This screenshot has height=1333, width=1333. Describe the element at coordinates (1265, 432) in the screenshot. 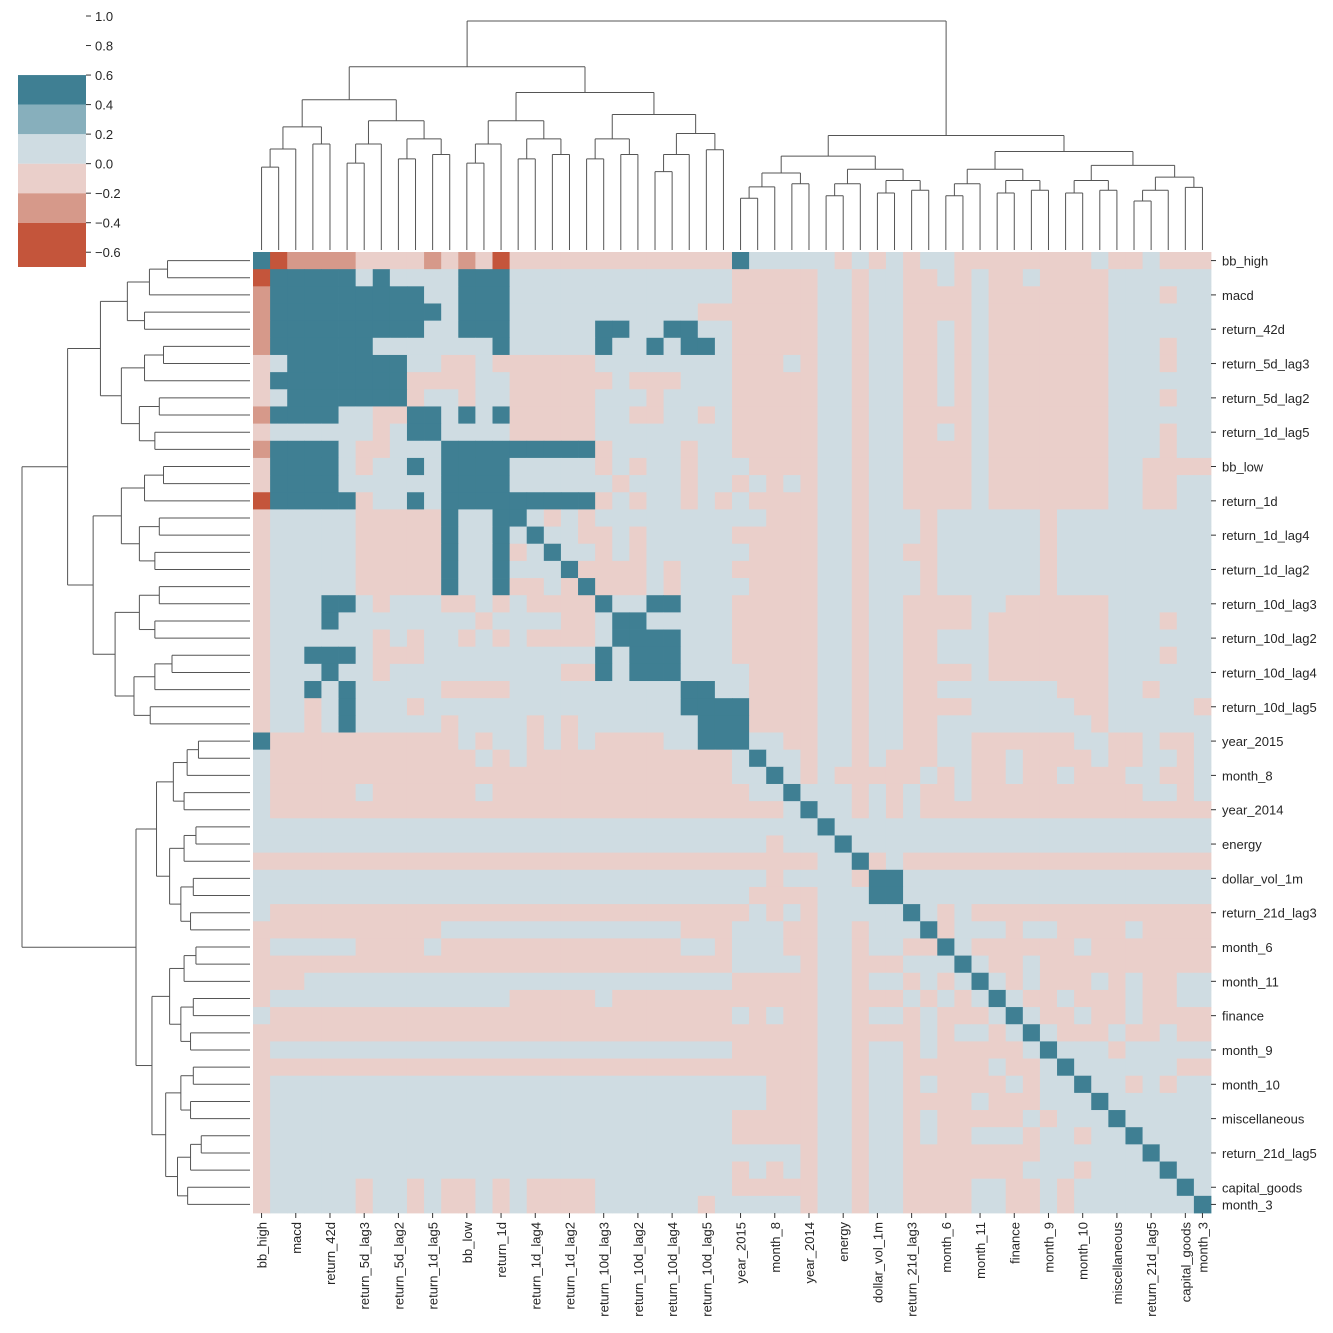

I see `row-tick-label: return_1d_lag5` at that location.